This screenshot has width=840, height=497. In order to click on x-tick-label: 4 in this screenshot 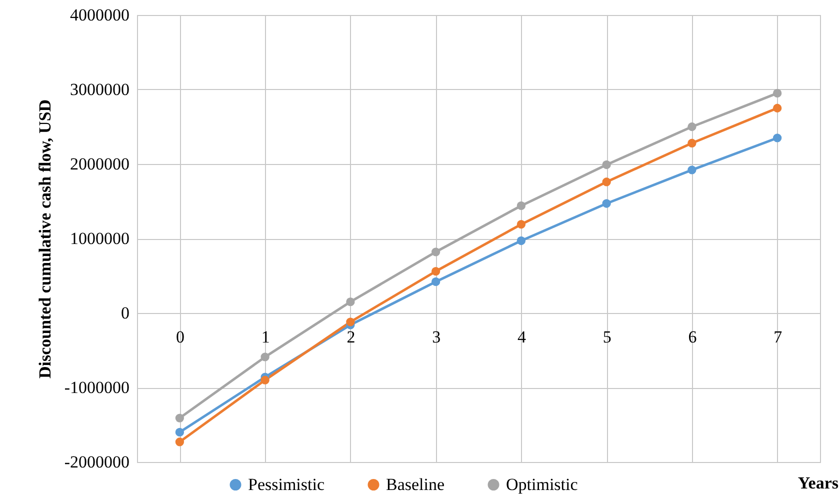, I will do `click(521, 337)`.